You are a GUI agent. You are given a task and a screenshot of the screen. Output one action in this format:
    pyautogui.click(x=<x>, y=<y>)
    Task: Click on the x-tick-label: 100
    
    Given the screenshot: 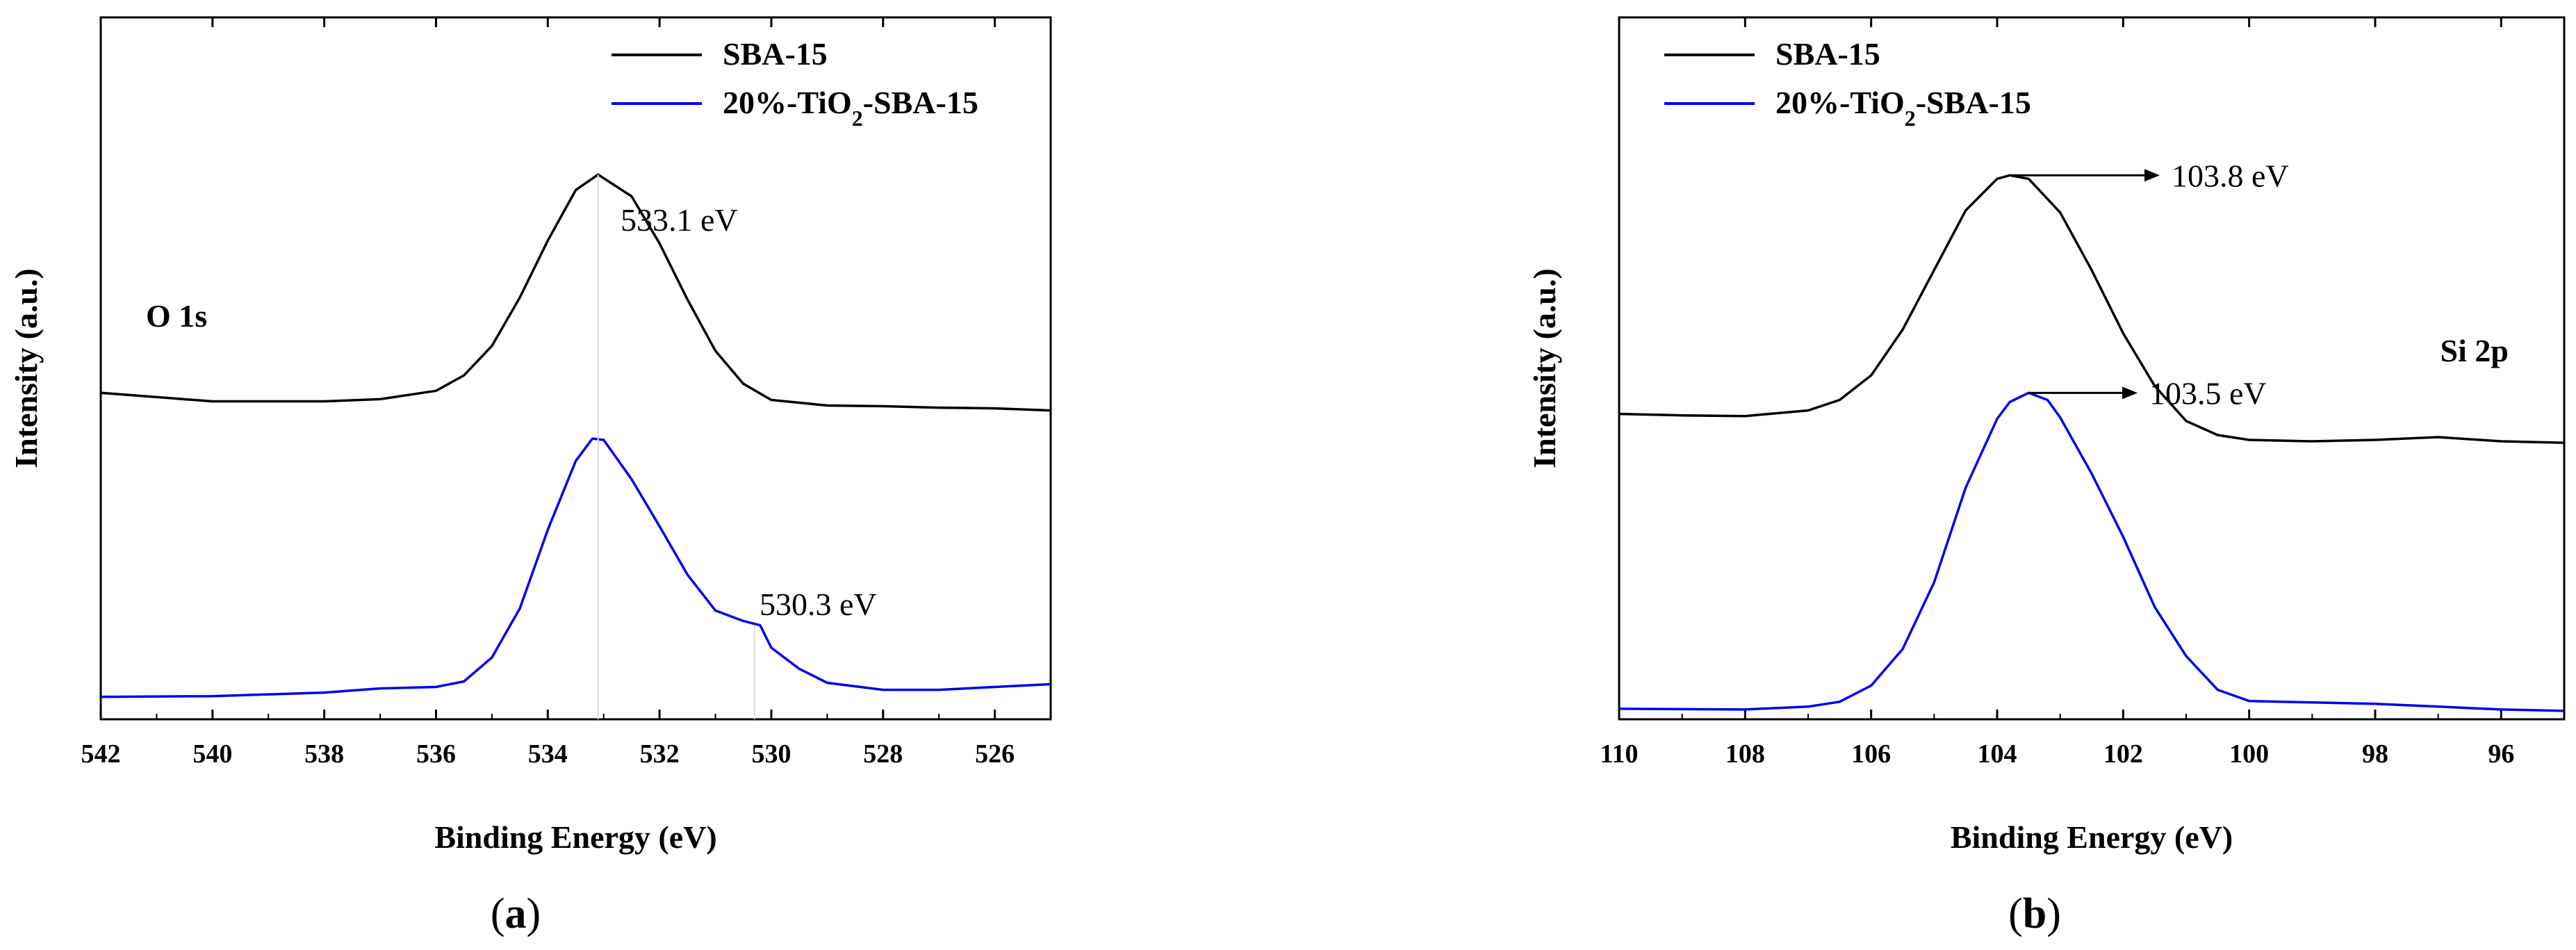 What is the action you would take?
    pyautogui.click(x=2249, y=754)
    